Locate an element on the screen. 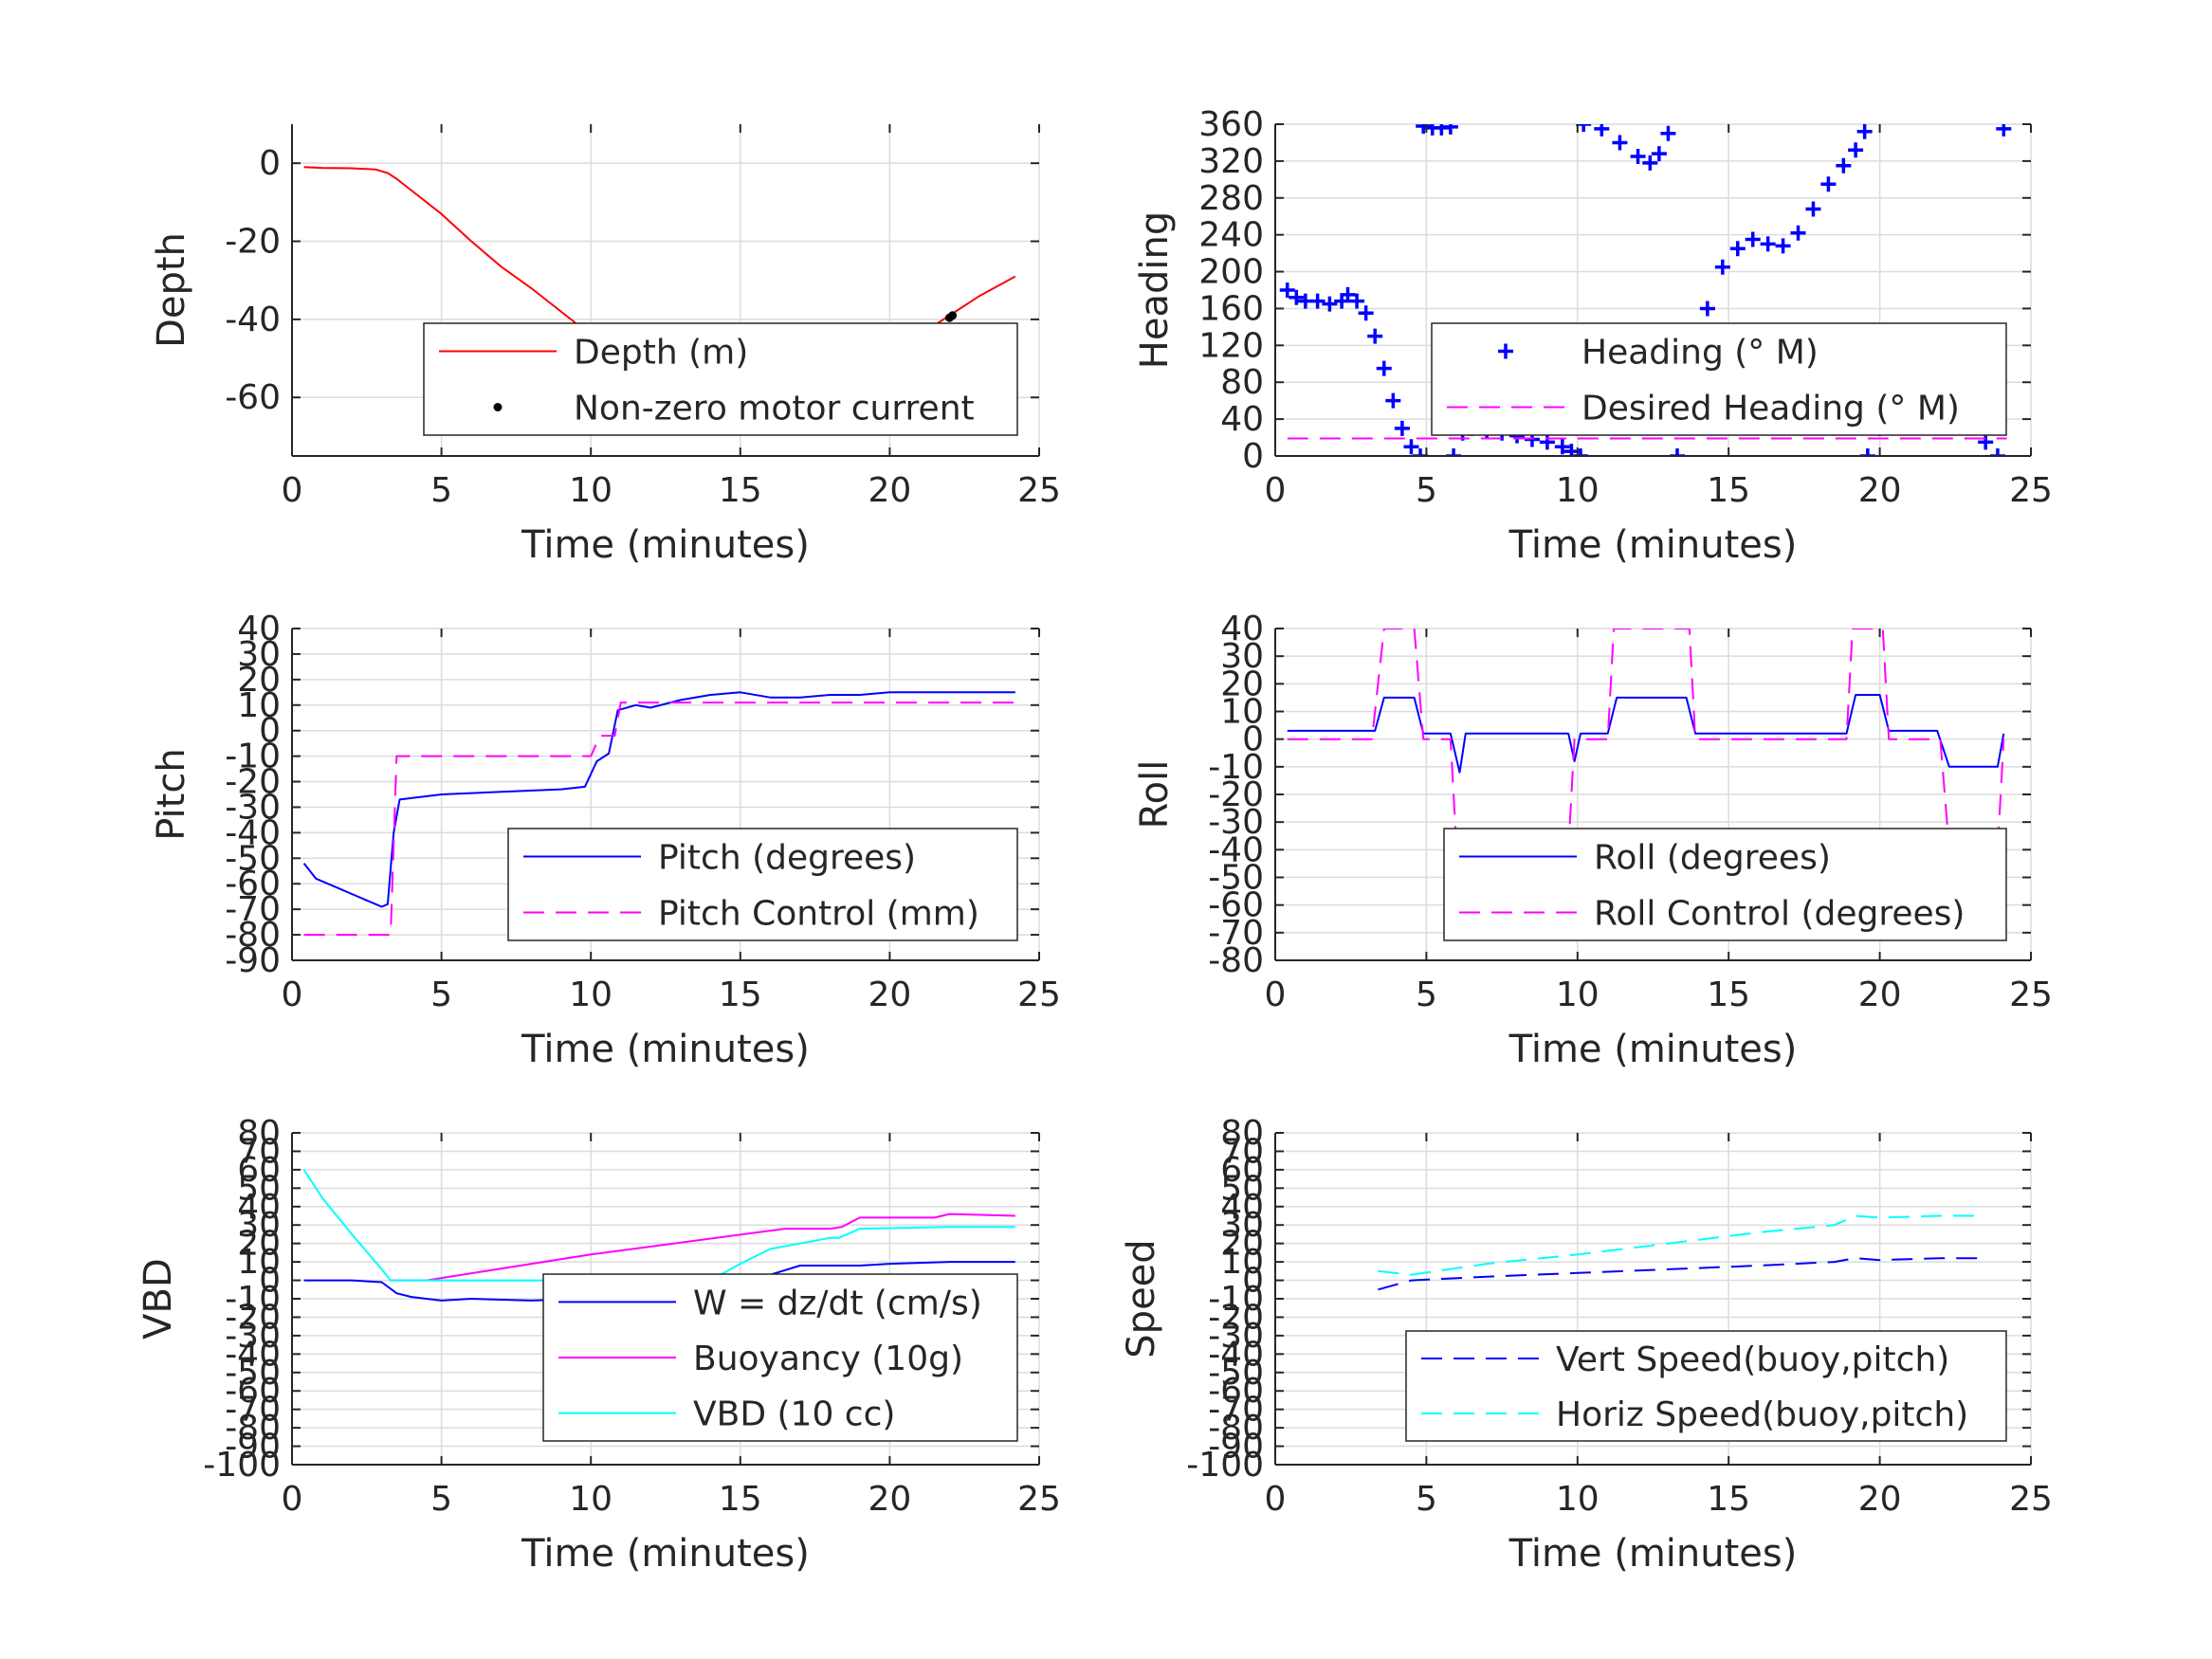  legend: Pitch (degrees) Pitch Control (mm) is located at coordinates (762, 884).